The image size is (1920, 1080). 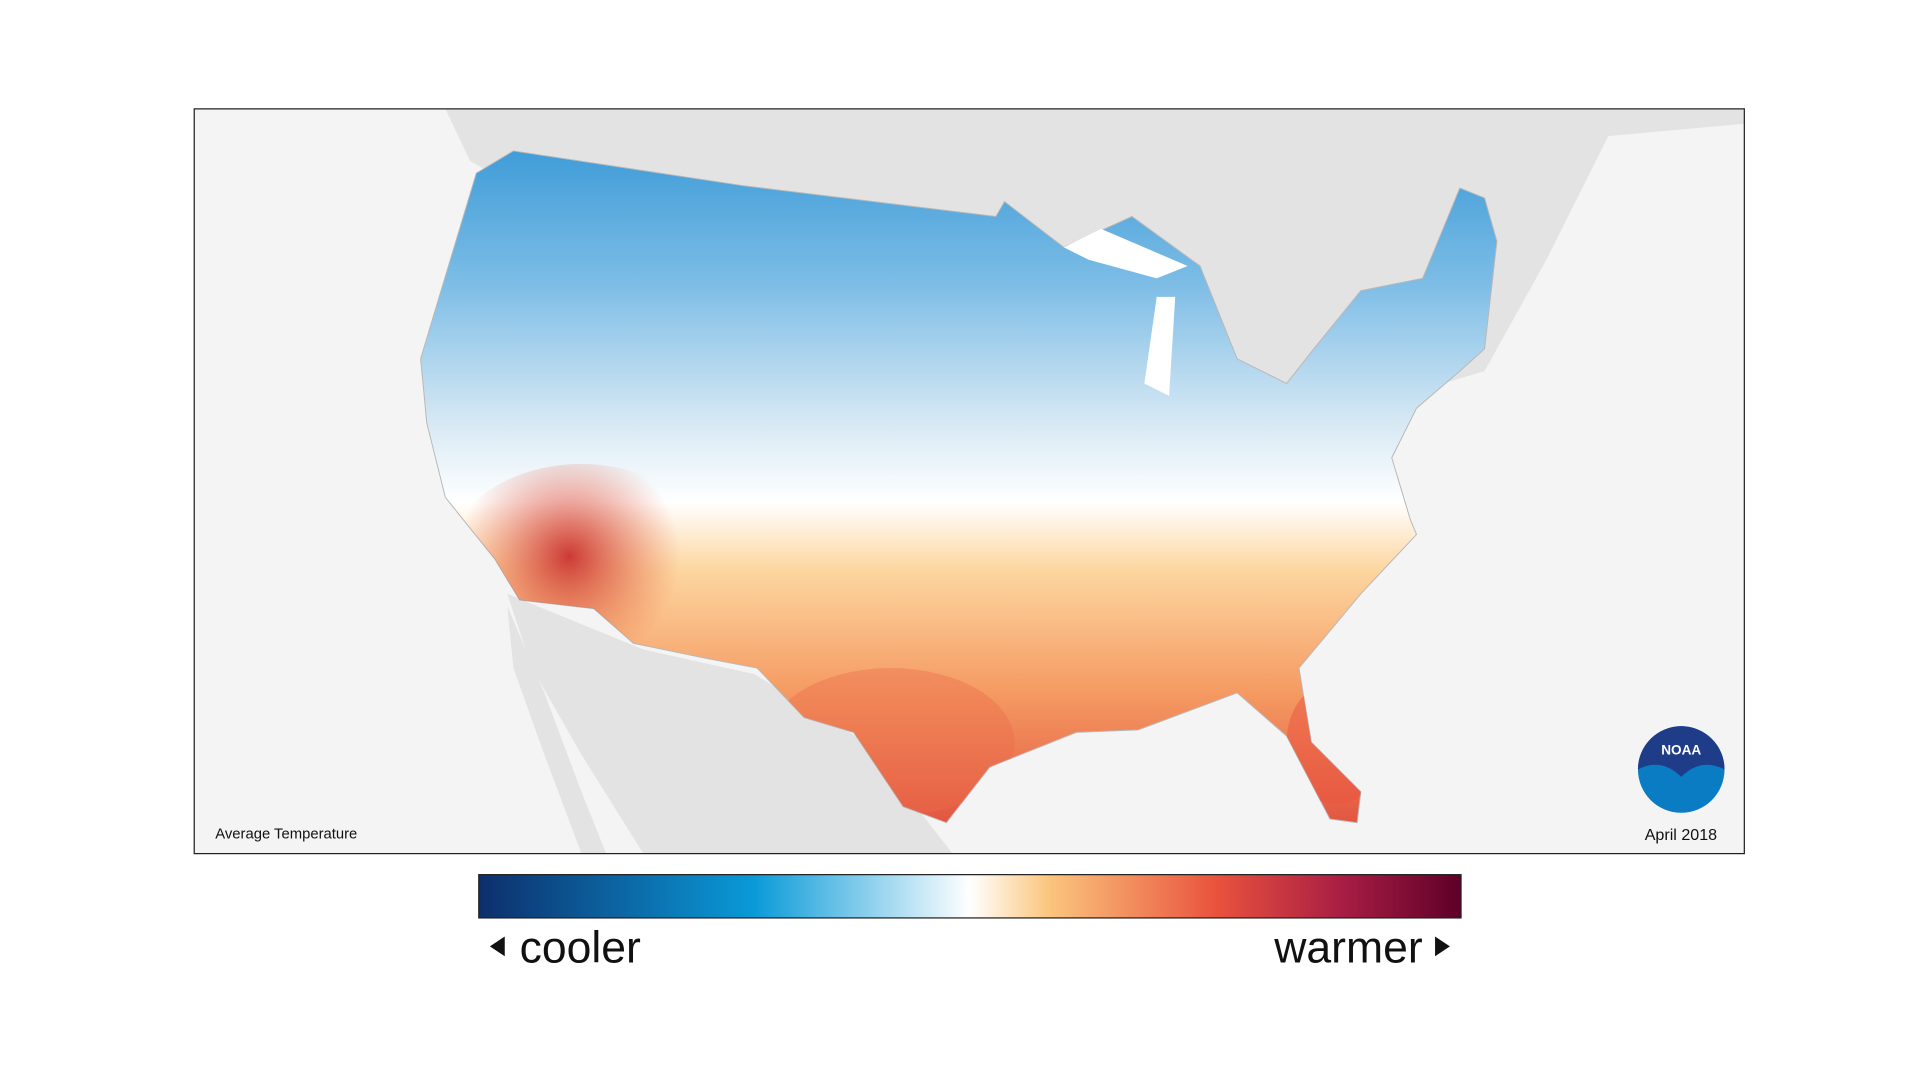 What do you see at coordinates (1348, 947) in the screenshot?
I see `legend-high-label: warmer` at bounding box center [1348, 947].